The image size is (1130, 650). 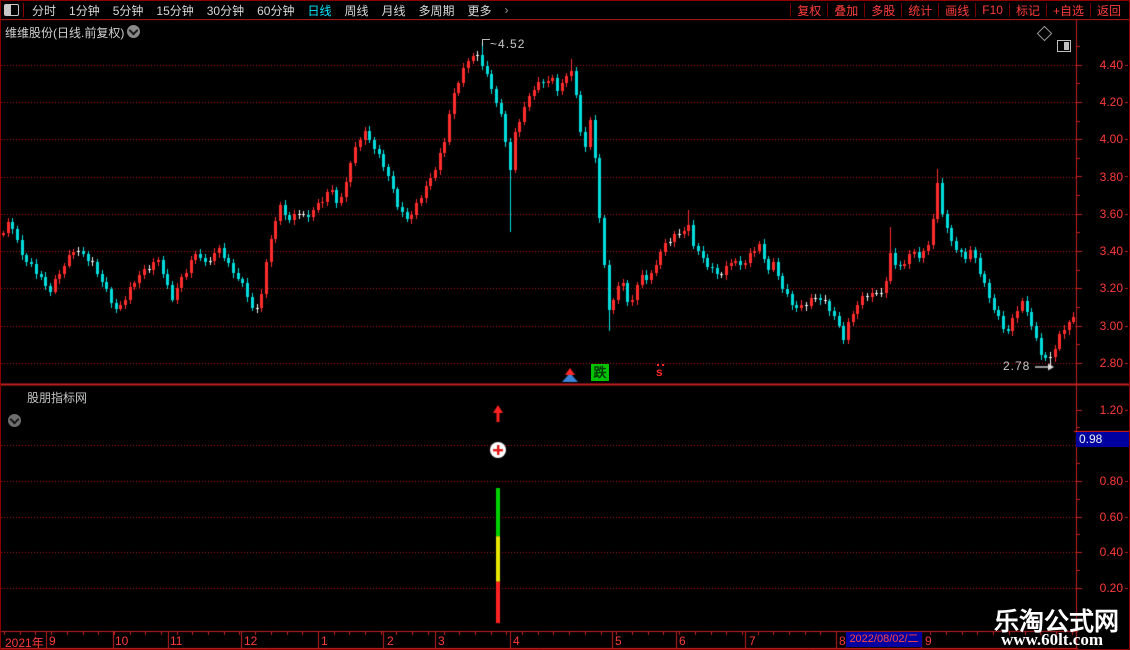 I want to click on indicator-name: 股朋指标网, so click(x=57, y=398).